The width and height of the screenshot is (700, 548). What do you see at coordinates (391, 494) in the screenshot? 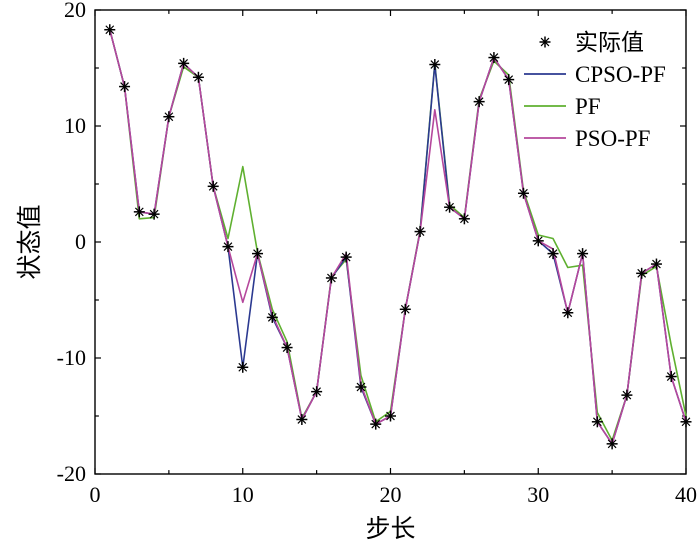
I see `x-tick-label: 20` at bounding box center [391, 494].